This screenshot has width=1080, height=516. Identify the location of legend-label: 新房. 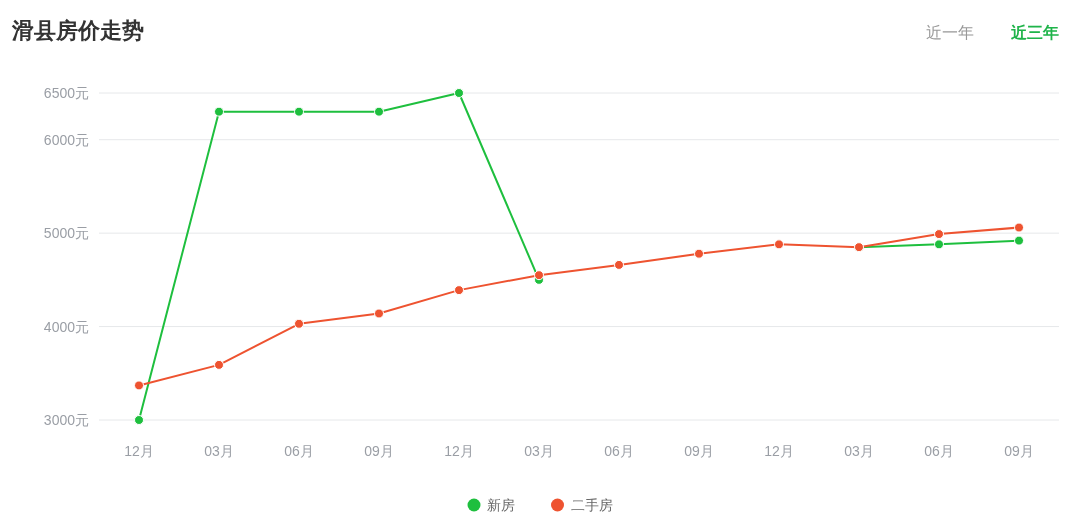
(501, 505).